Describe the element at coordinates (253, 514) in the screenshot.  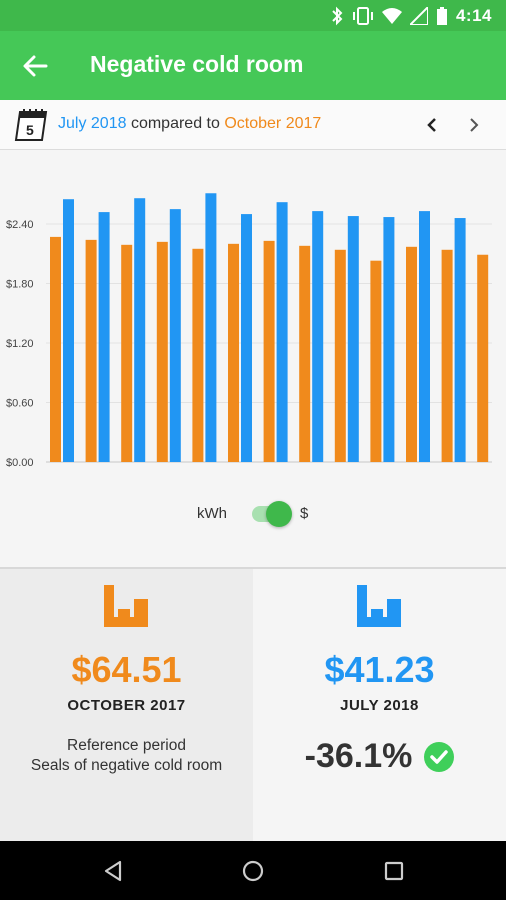
I see `unit-toggle-row: kWh $` at that location.